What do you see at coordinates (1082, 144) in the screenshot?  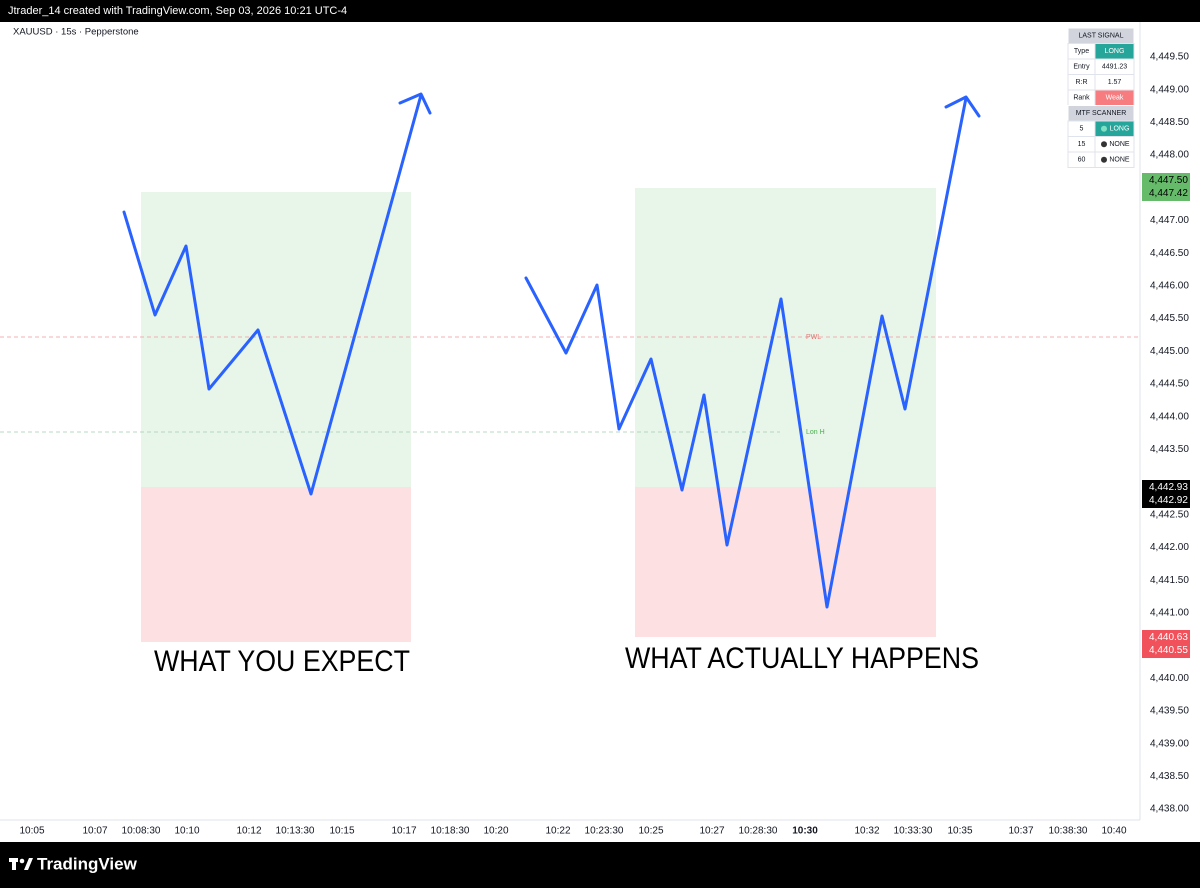 I see `panel-key: 15` at bounding box center [1082, 144].